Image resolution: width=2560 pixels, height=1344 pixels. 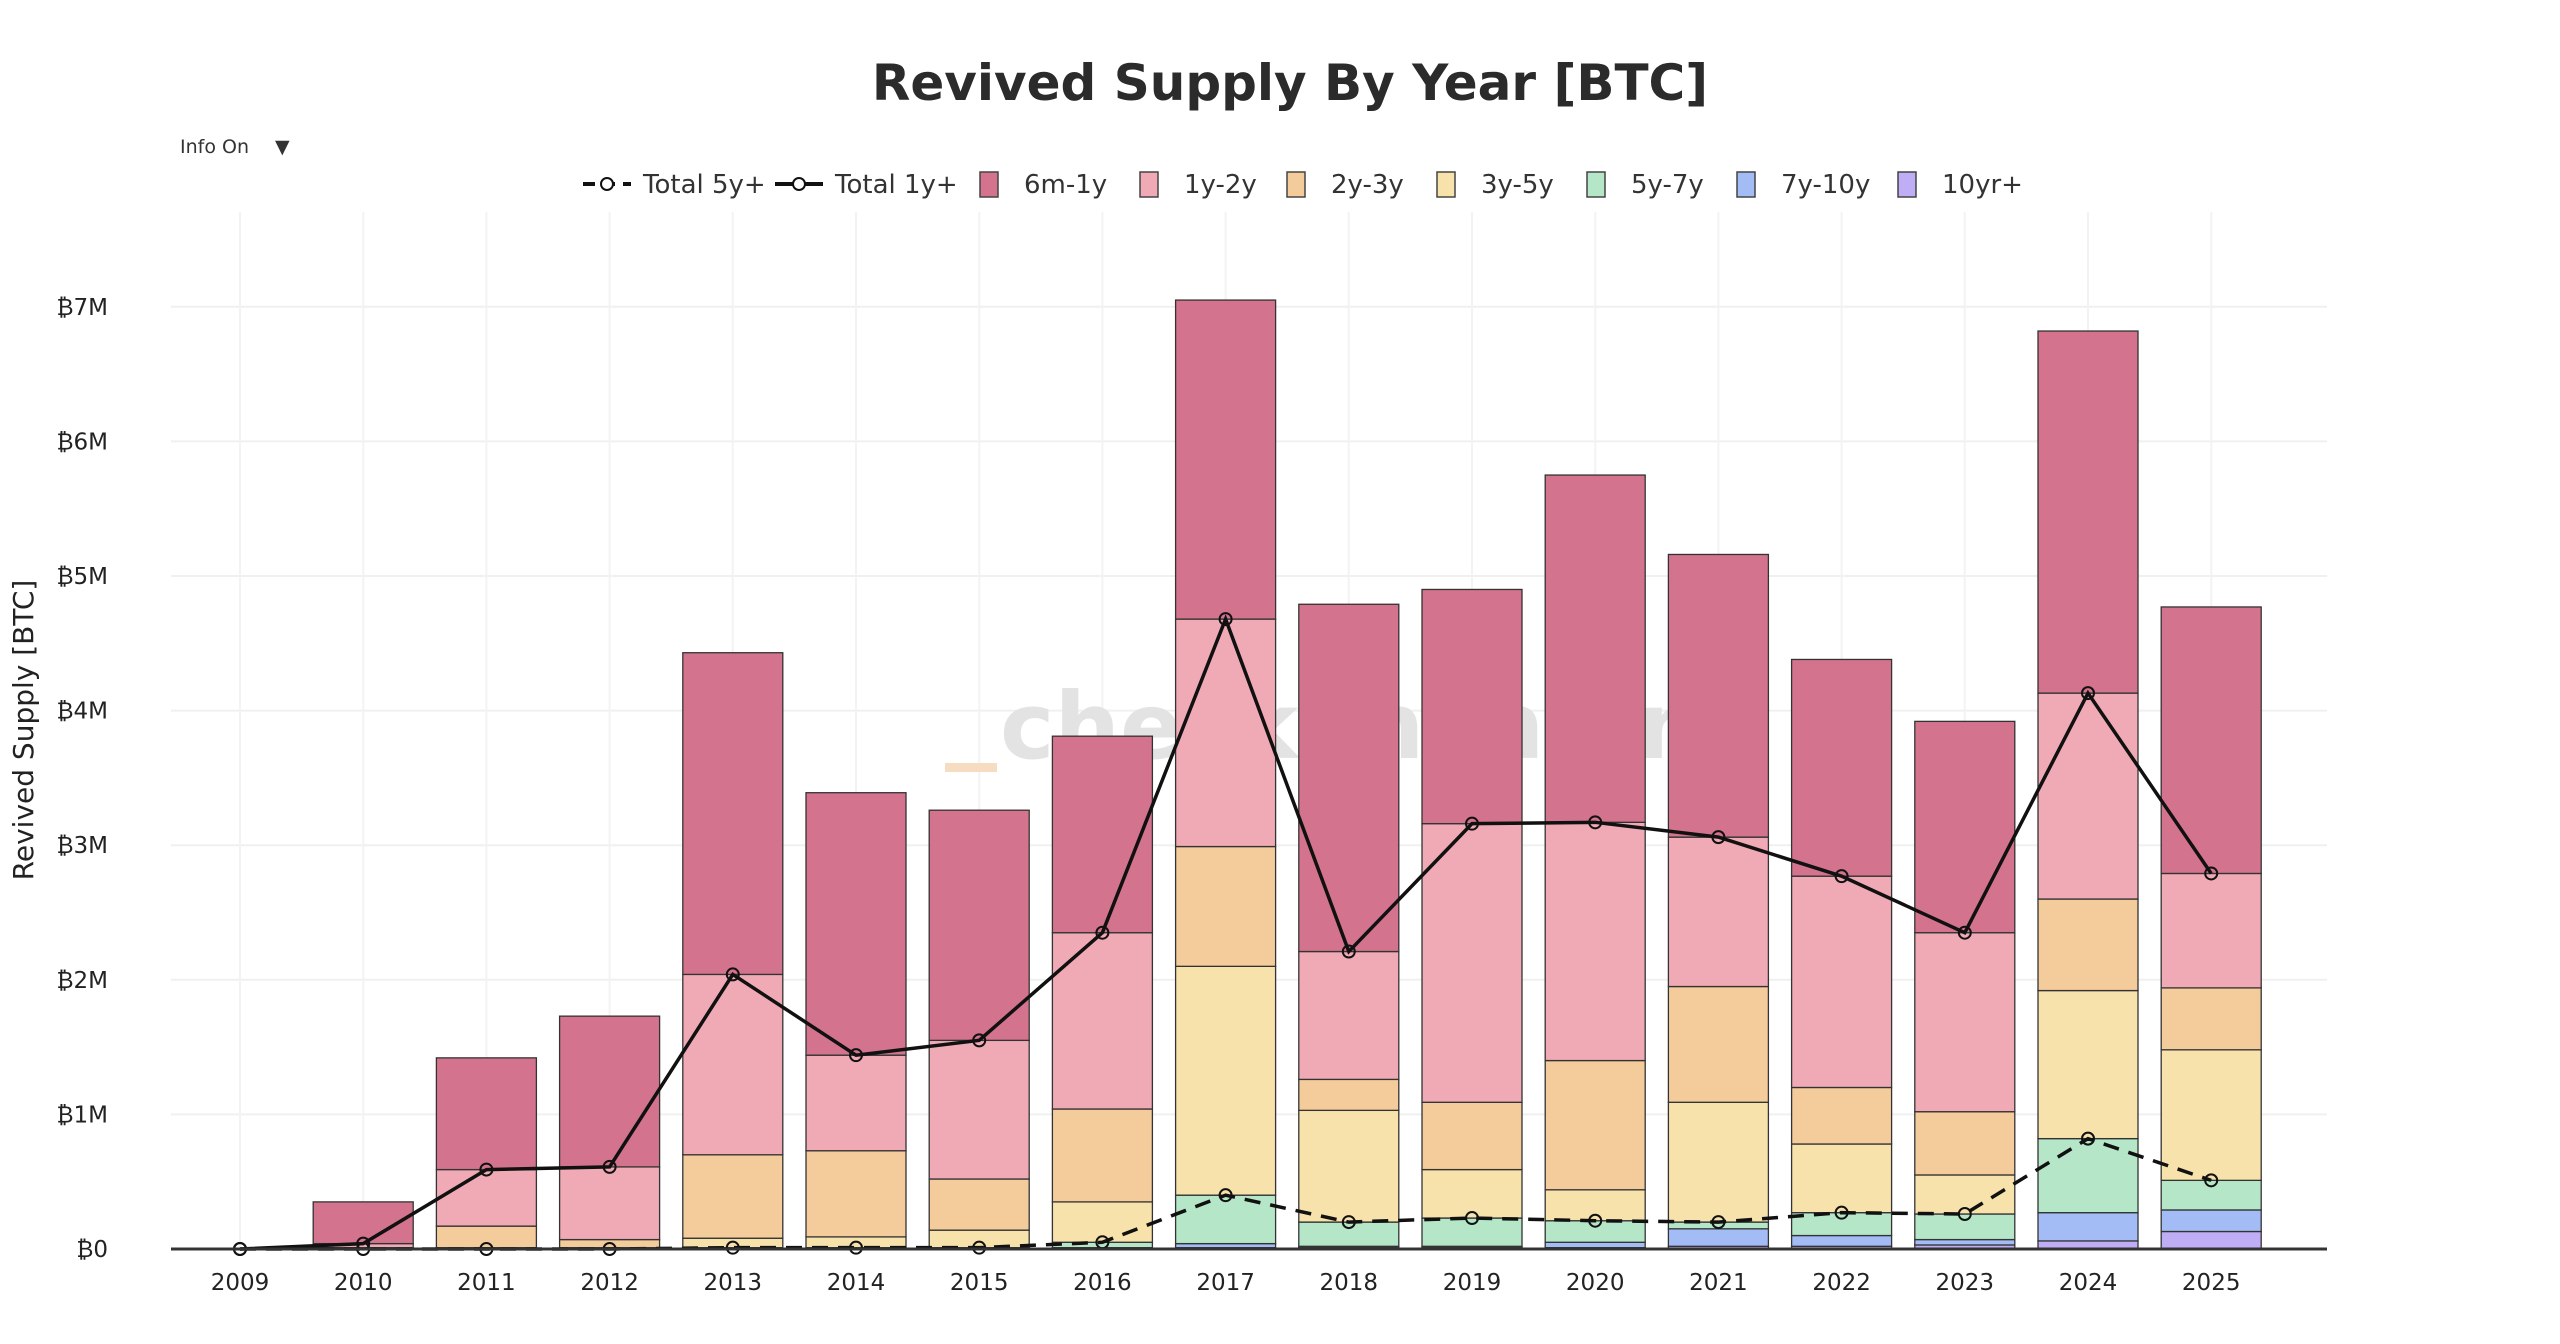 I want to click on bar-stack-2022, so click(x=1841, y=954).